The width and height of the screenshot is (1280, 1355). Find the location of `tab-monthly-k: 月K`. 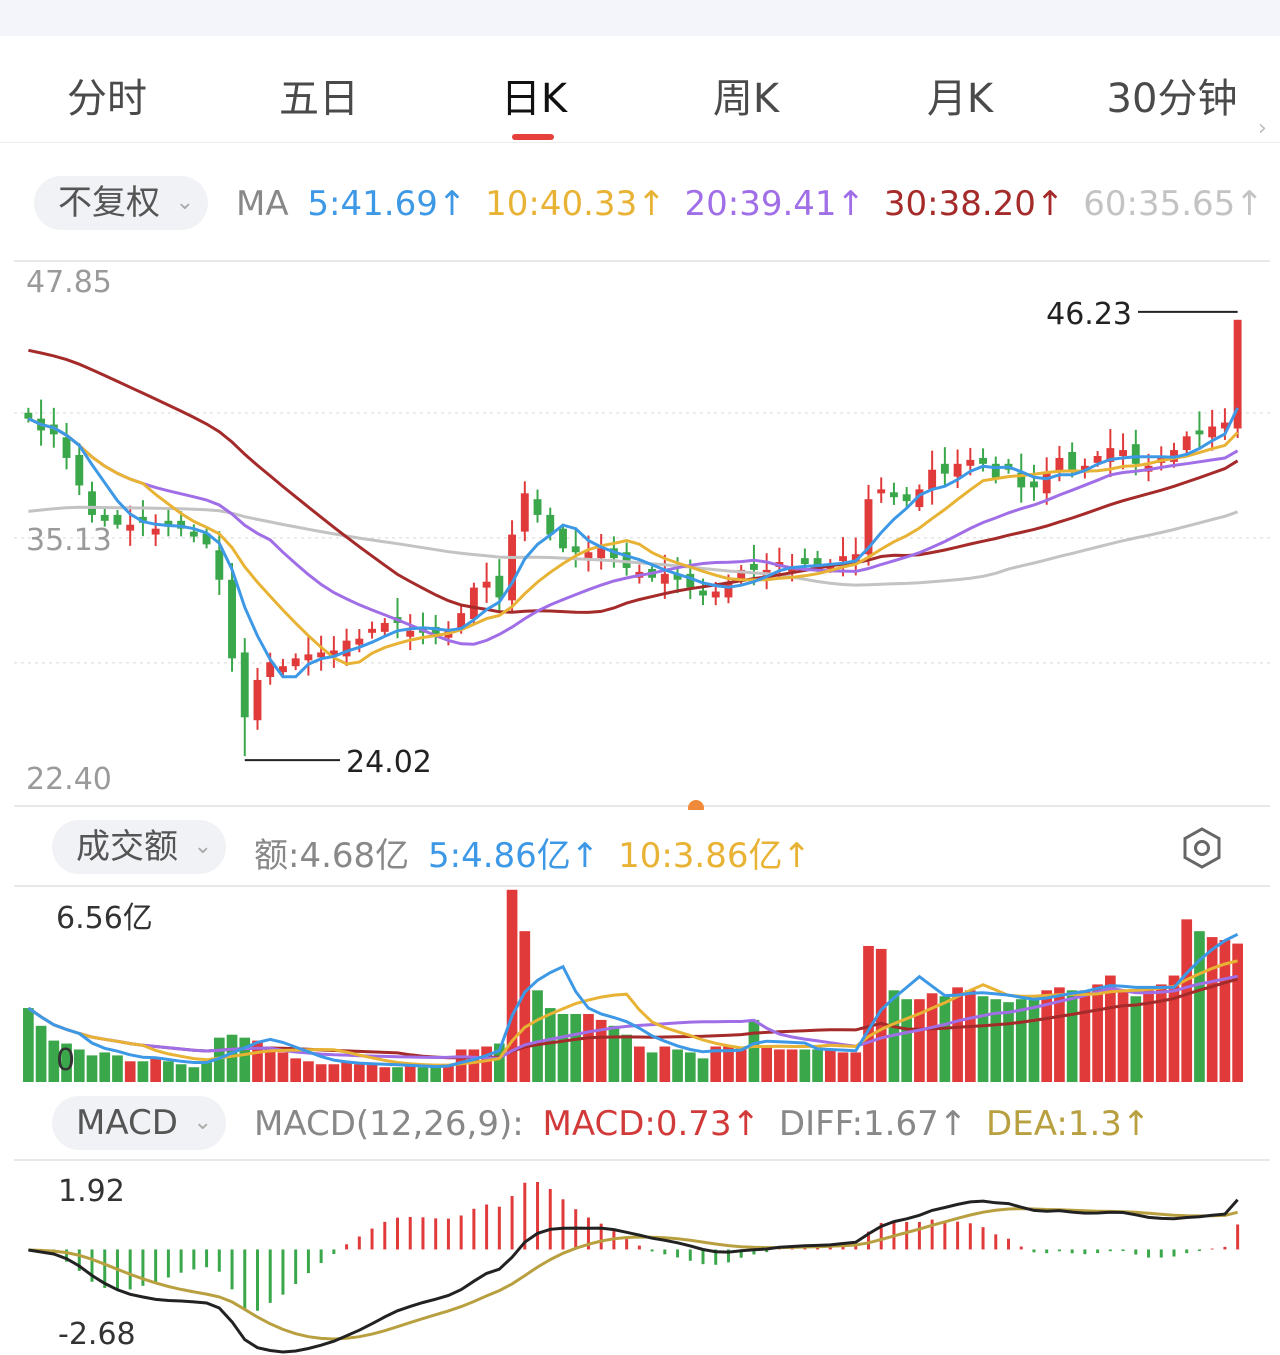

tab-monthly-k: 月K is located at coordinates (960, 99).